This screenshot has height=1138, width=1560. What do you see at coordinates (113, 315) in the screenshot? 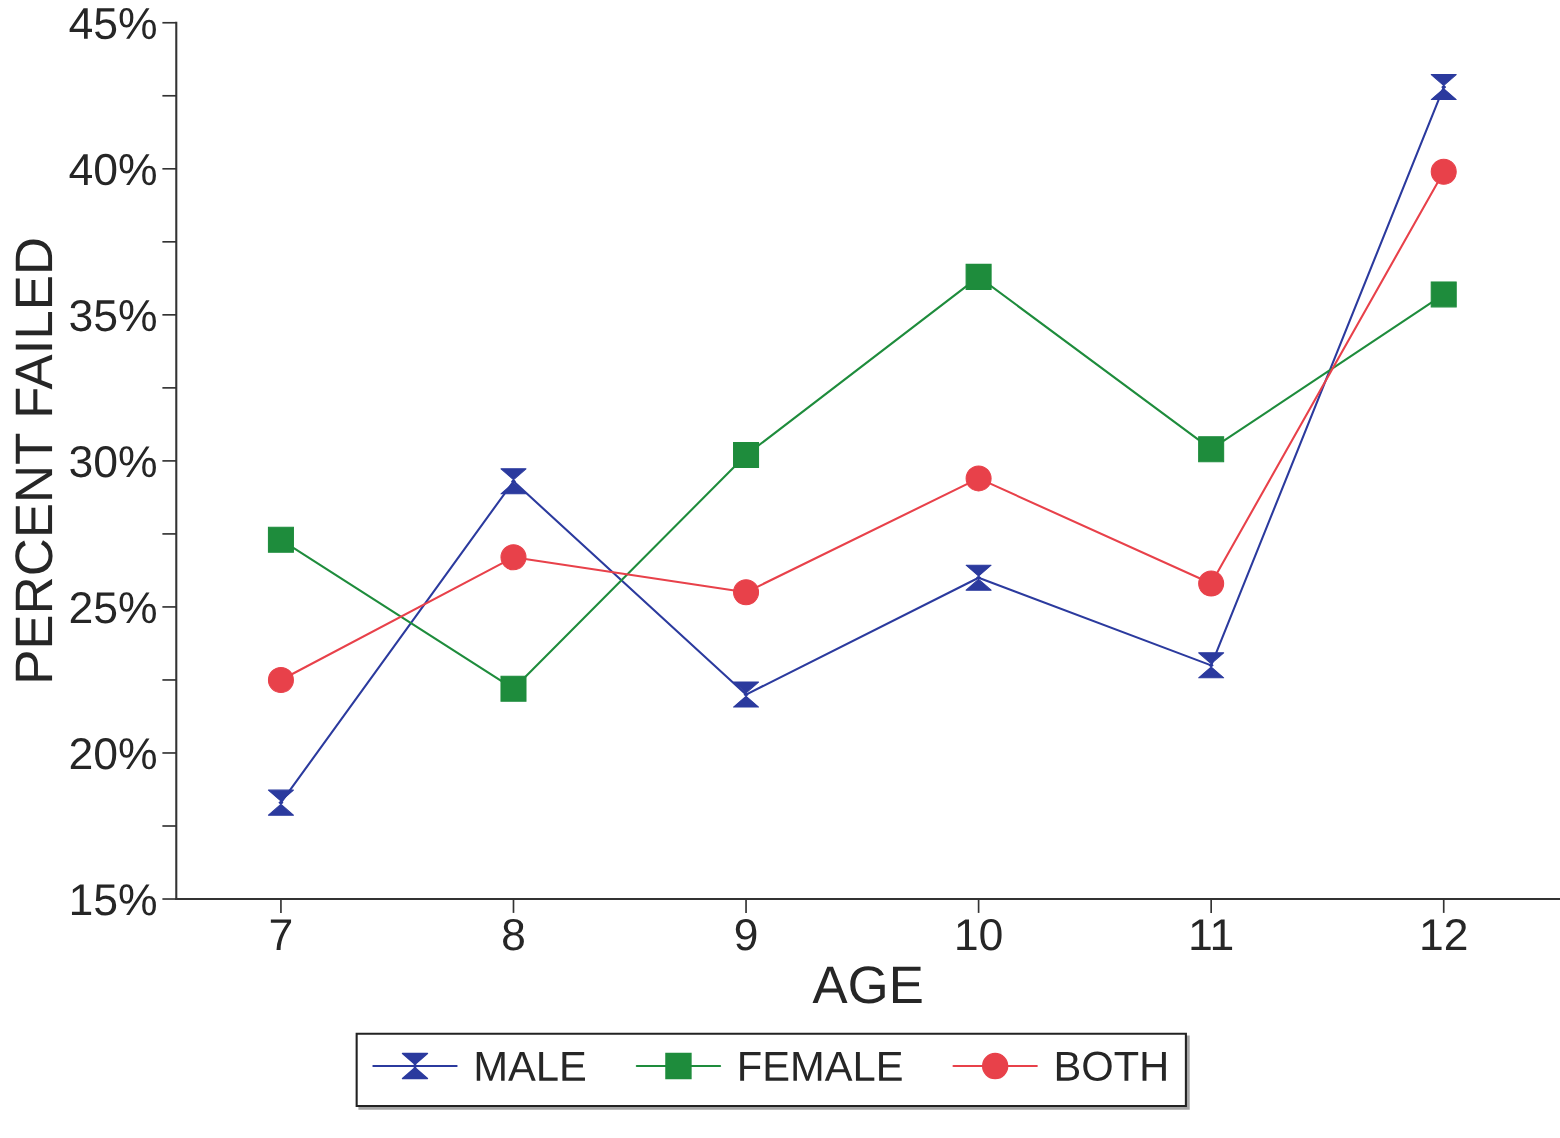
I see `y-tick-label: 35%` at bounding box center [113, 315].